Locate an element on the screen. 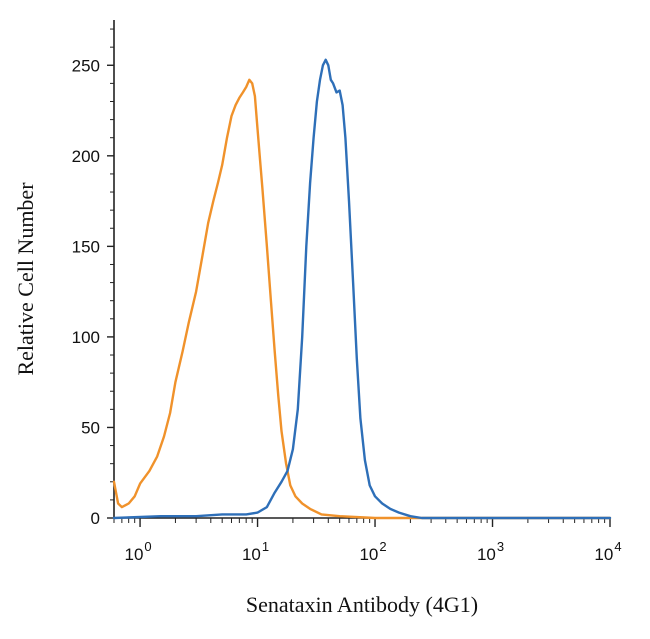 Image resolution: width=650 pixels, height=639 pixels. y-tick-label: 150 is located at coordinates (86, 246).